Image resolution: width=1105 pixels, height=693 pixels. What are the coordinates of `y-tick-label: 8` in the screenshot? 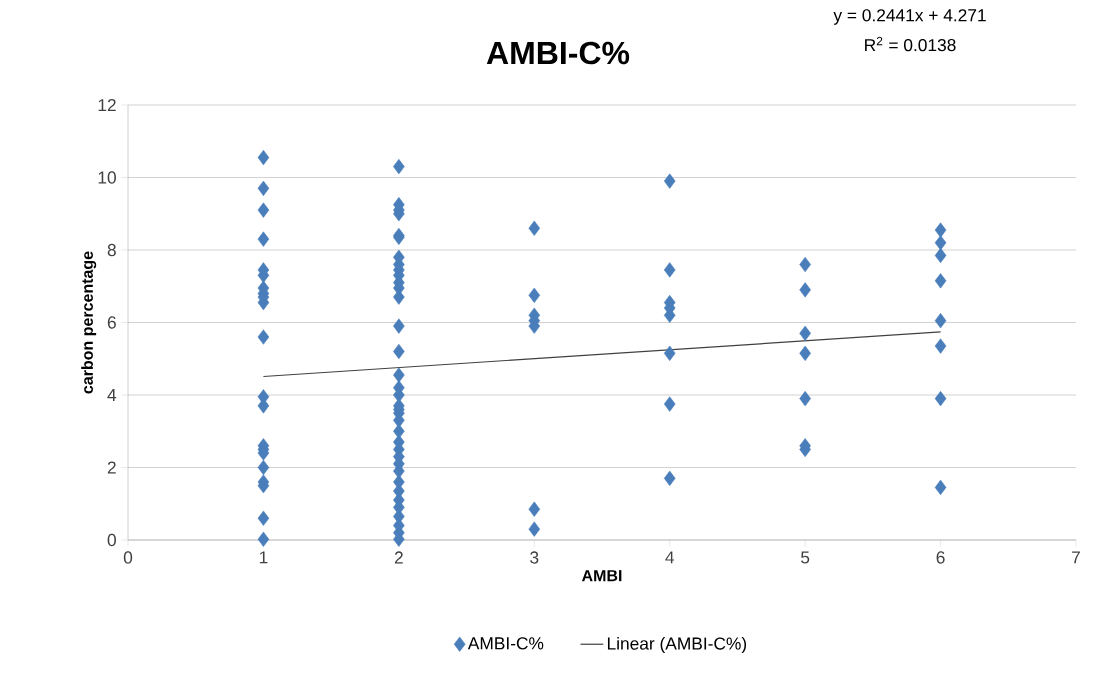 It's located at (111, 250).